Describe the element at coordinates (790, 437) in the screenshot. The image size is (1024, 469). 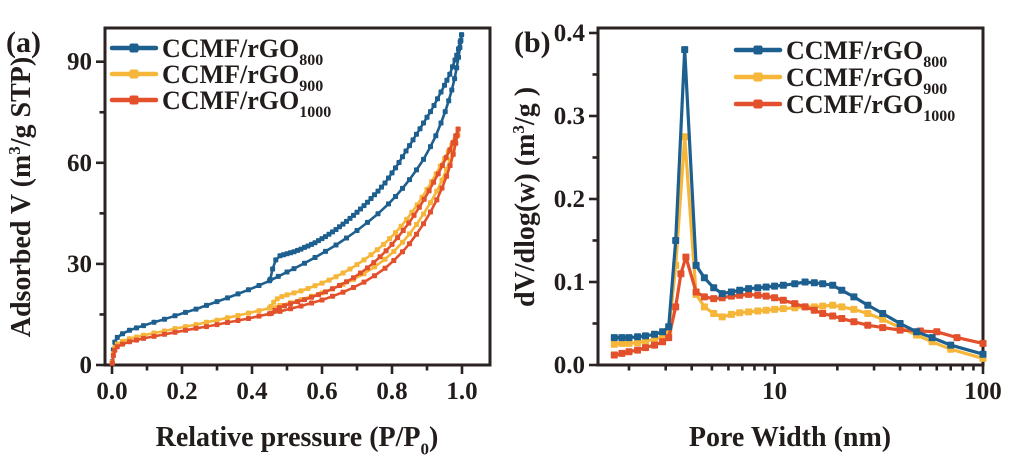
I see `panel-b-x-axis-label: Pore Width (nm)` at that location.